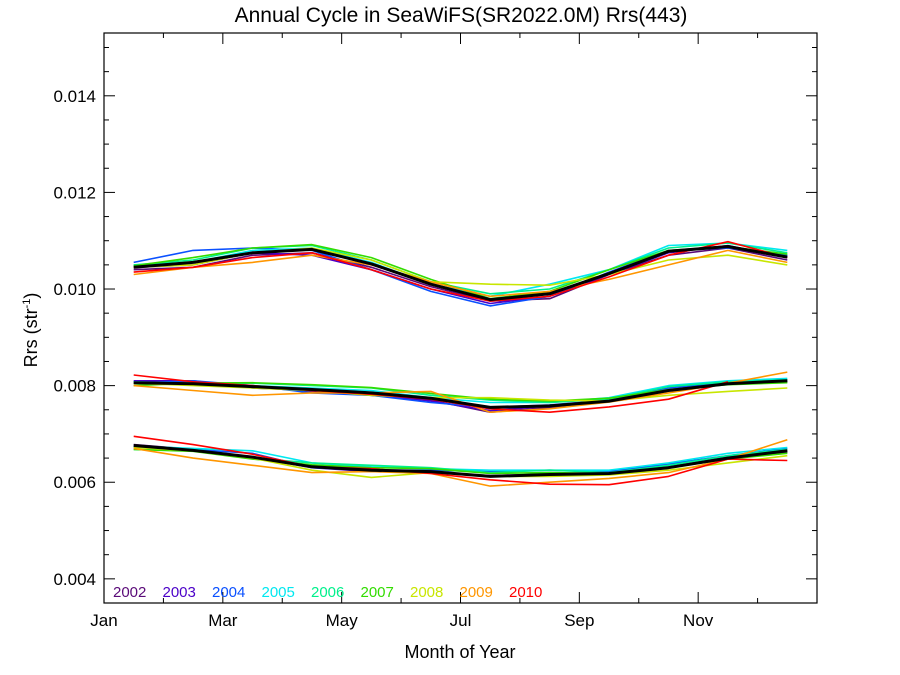 The height and width of the screenshot is (675, 900). Describe the element at coordinates (579, 620) in the screenshot. I see `x-tick-label: Sep` at that location.